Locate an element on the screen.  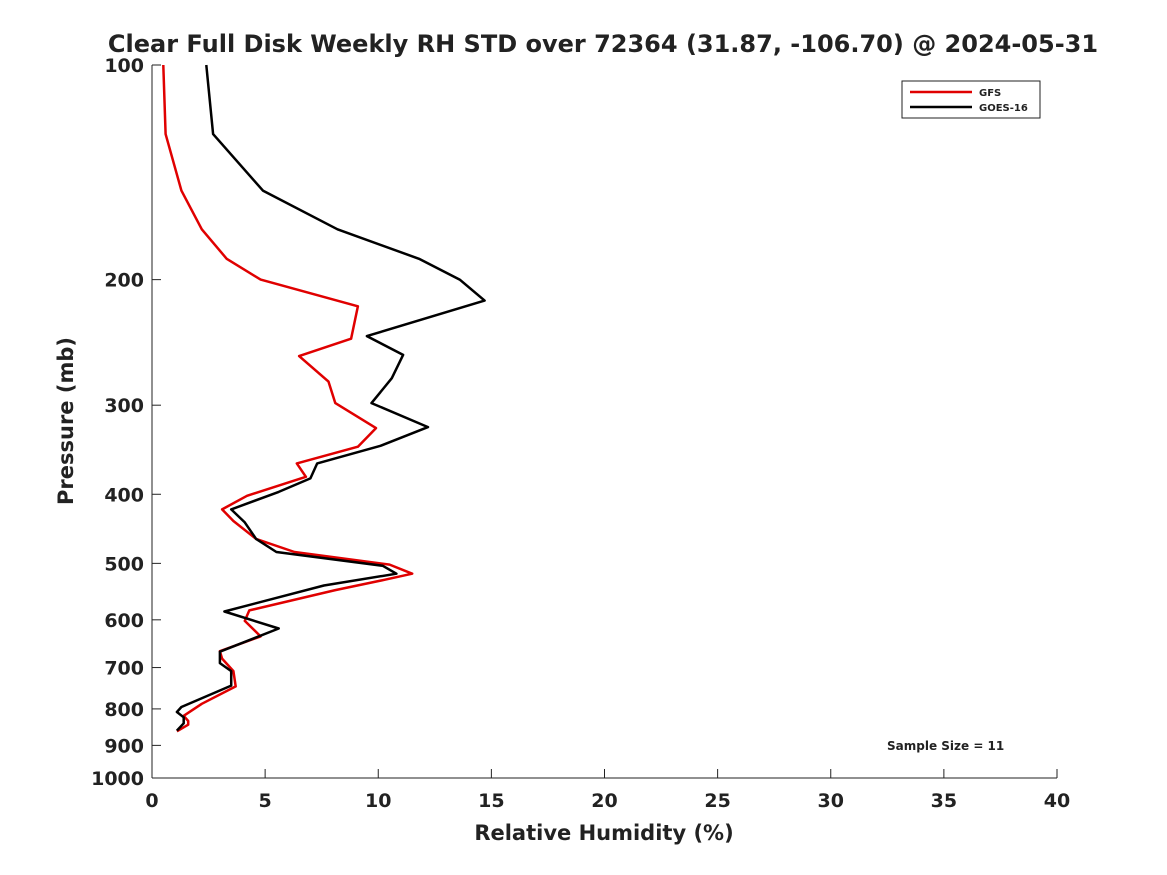
y-tick-label: 200 is located at coordinates (124, 281).